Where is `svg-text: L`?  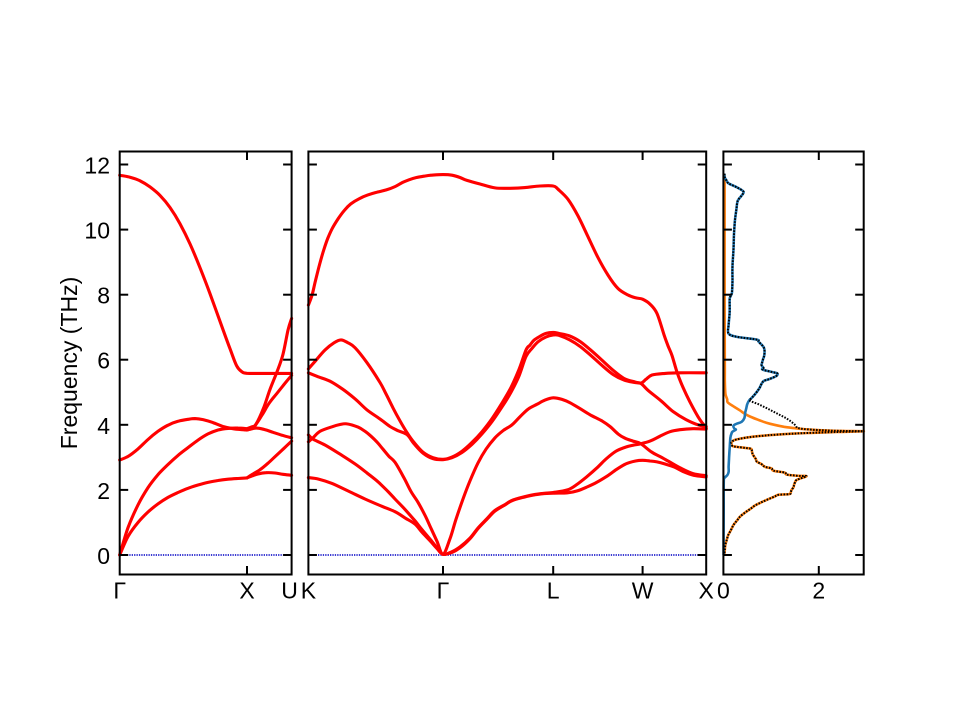
svg-text: L is located at coordinates (553, 591).